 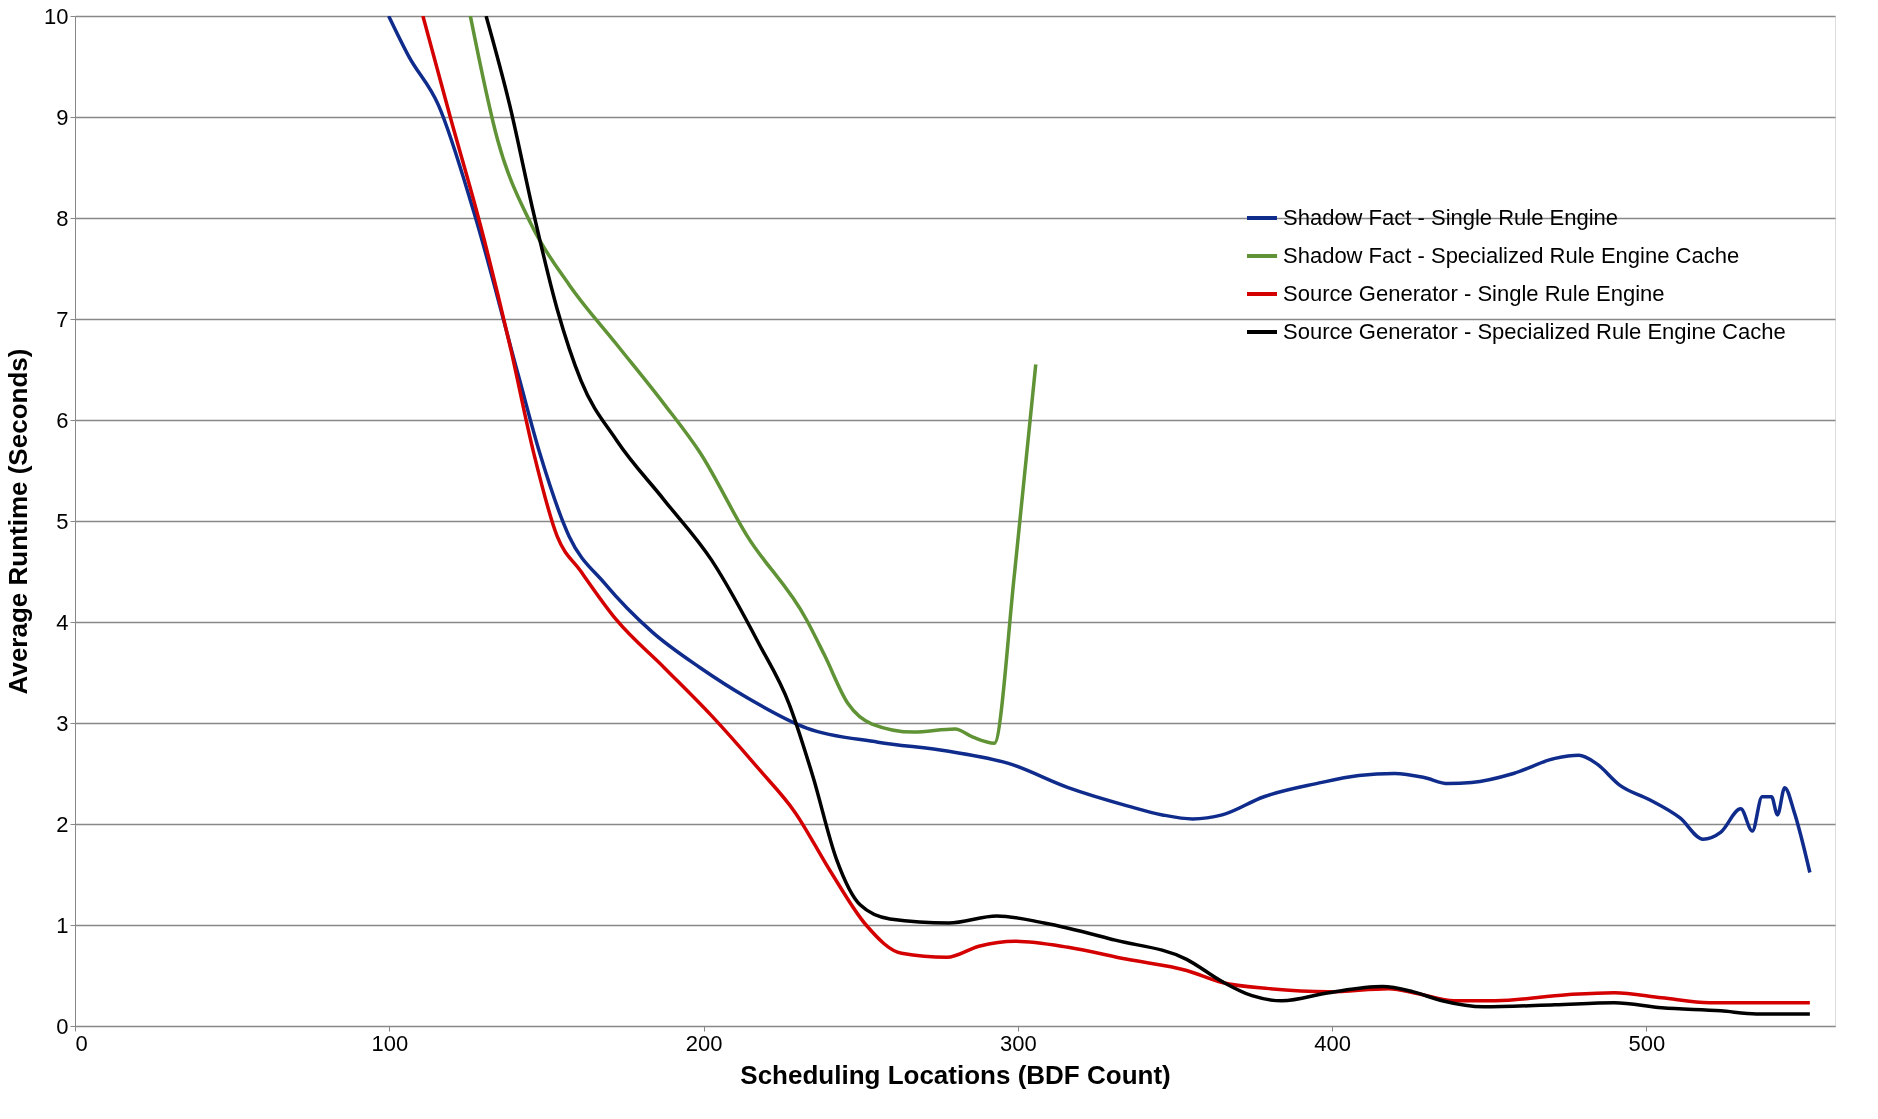 I want to click on legend-label: Shadow Fact - Single Rule Engine, so click(x=1451, y=217).